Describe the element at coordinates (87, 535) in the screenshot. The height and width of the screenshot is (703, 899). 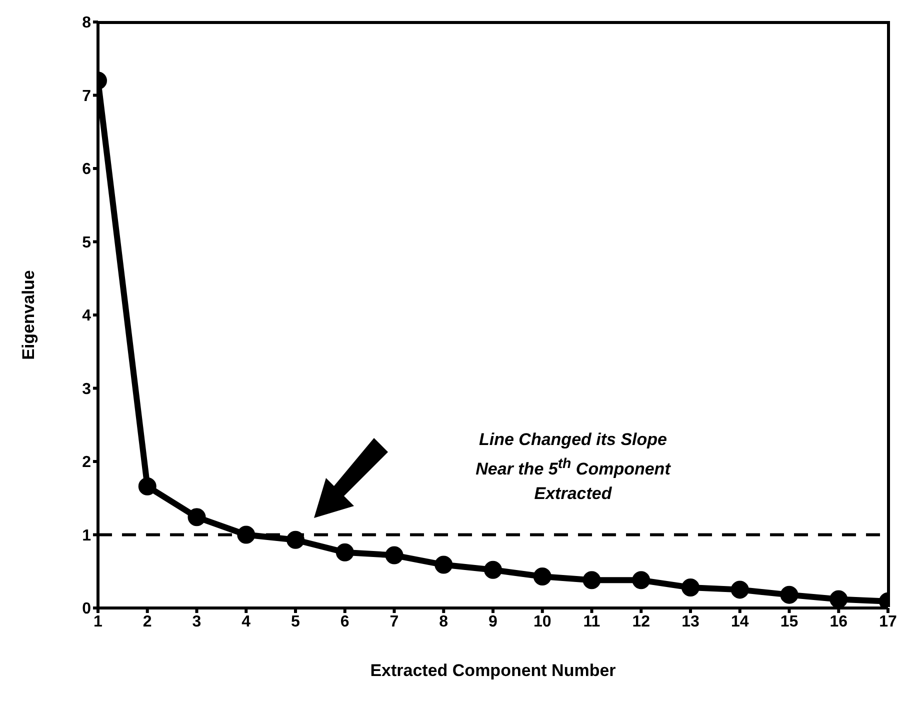
I see `y-tick-label: 1` at that location.